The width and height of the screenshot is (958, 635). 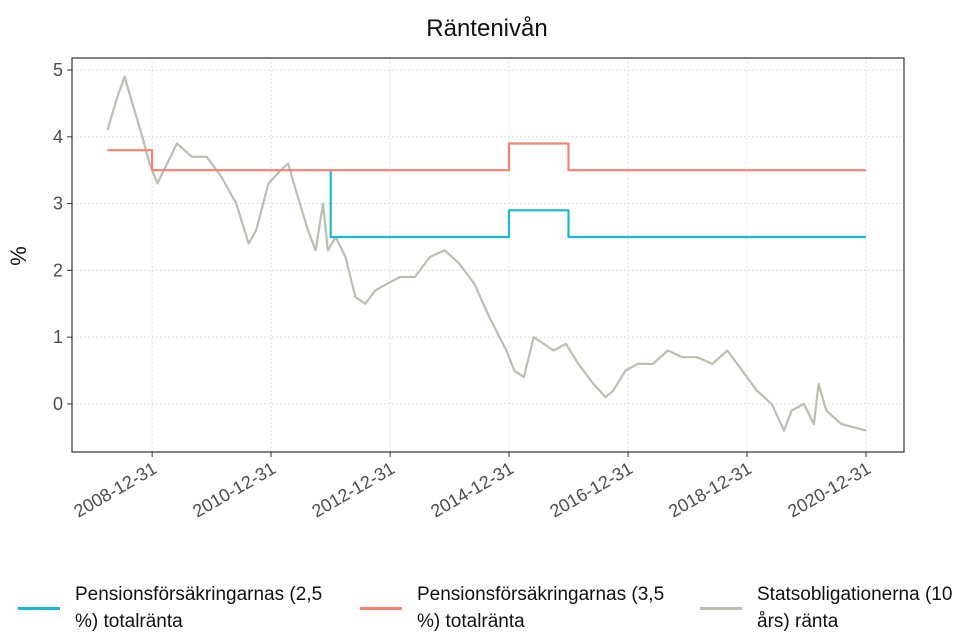 I want to click on x-tick-label: 2012-12-31, so click(x=353, y=489).